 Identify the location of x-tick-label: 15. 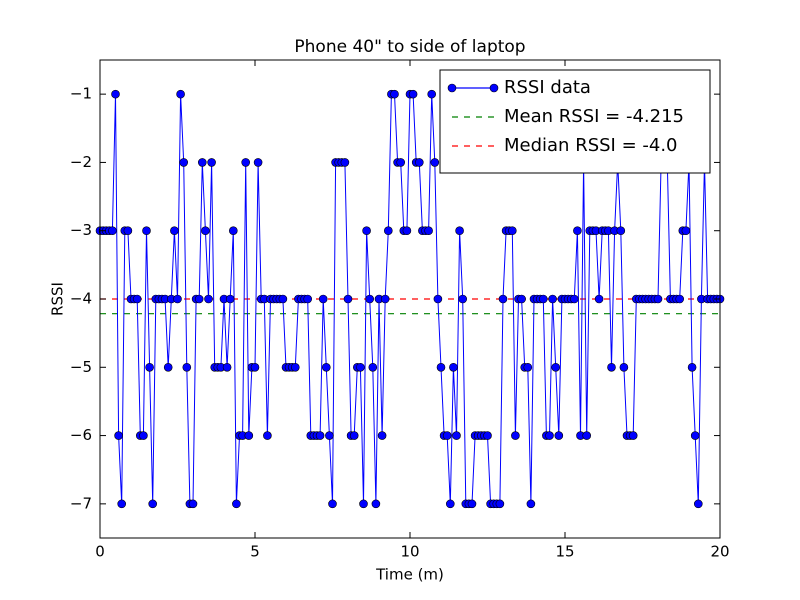
(564, 552).